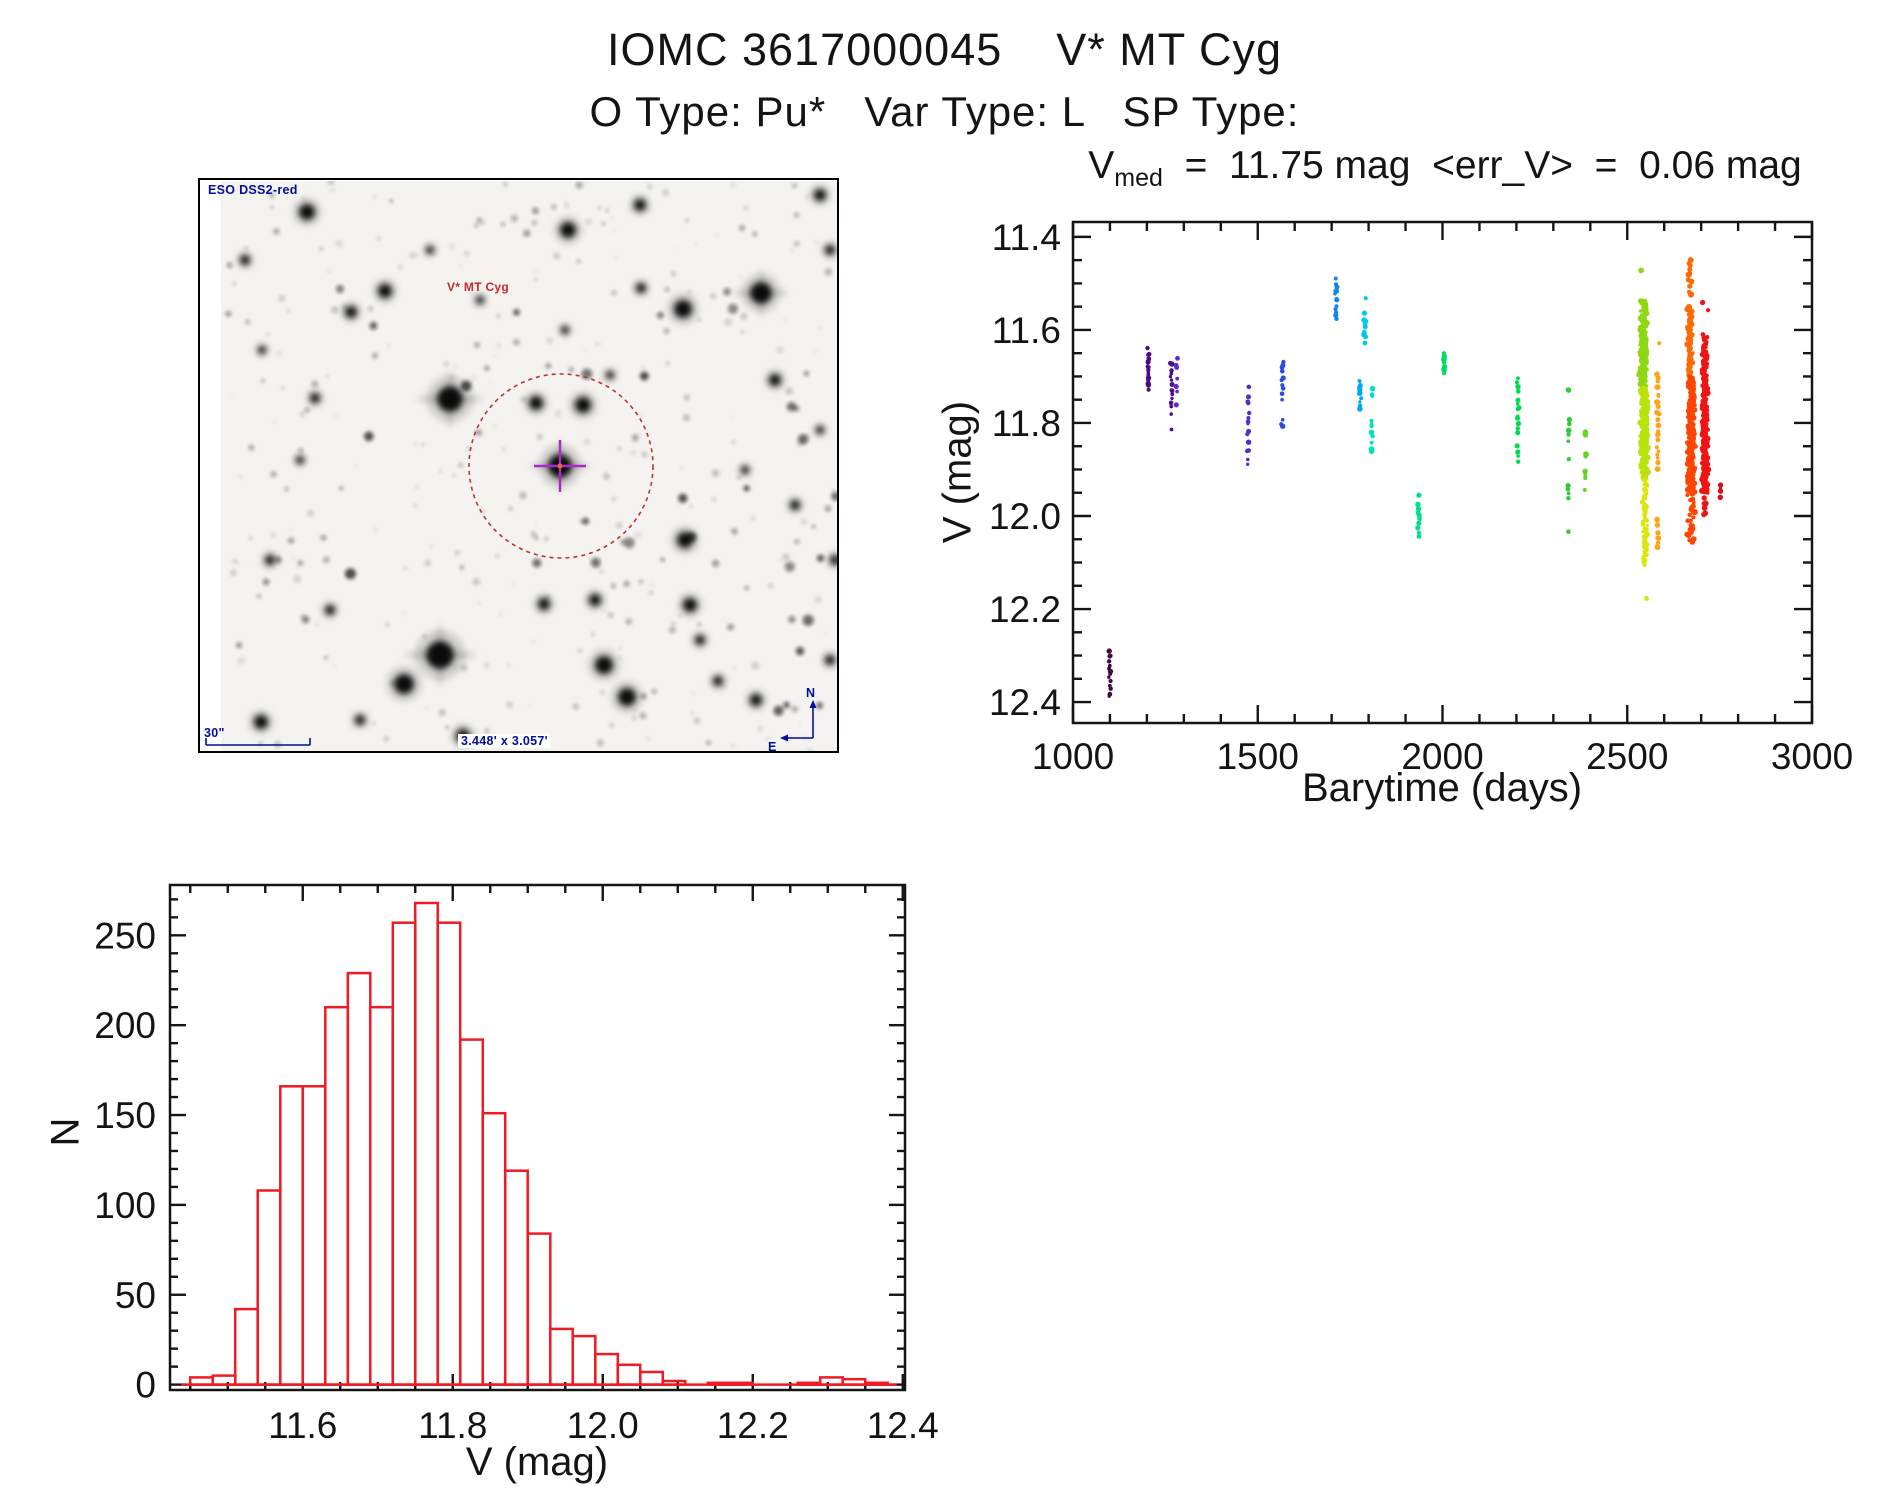  I want to click on starfield-fov-label: 3.448' x 3.057', so click(504, 741).